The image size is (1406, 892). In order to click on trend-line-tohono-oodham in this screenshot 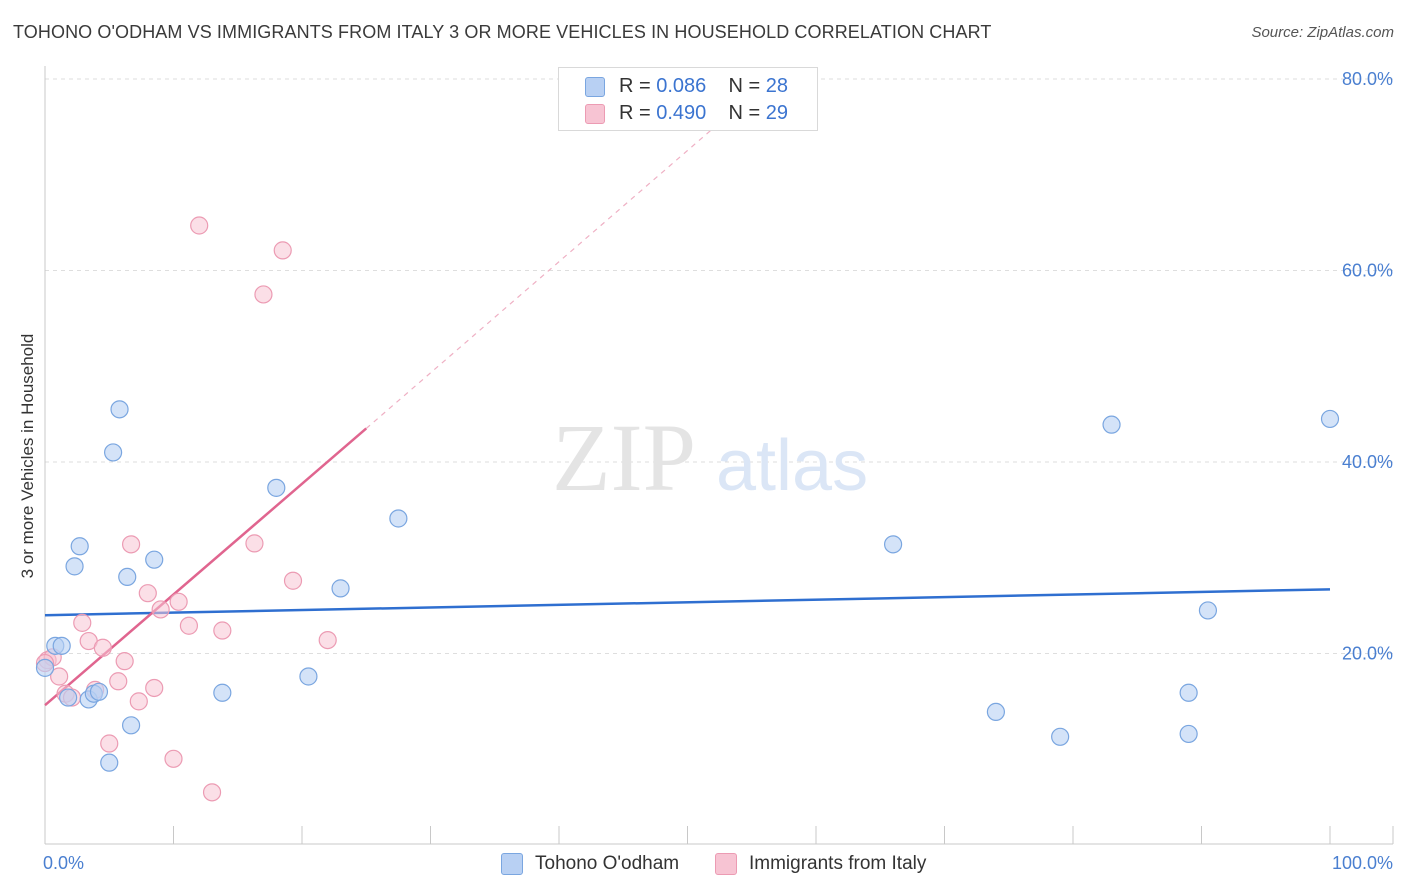, I will do `click(687, 602)`.